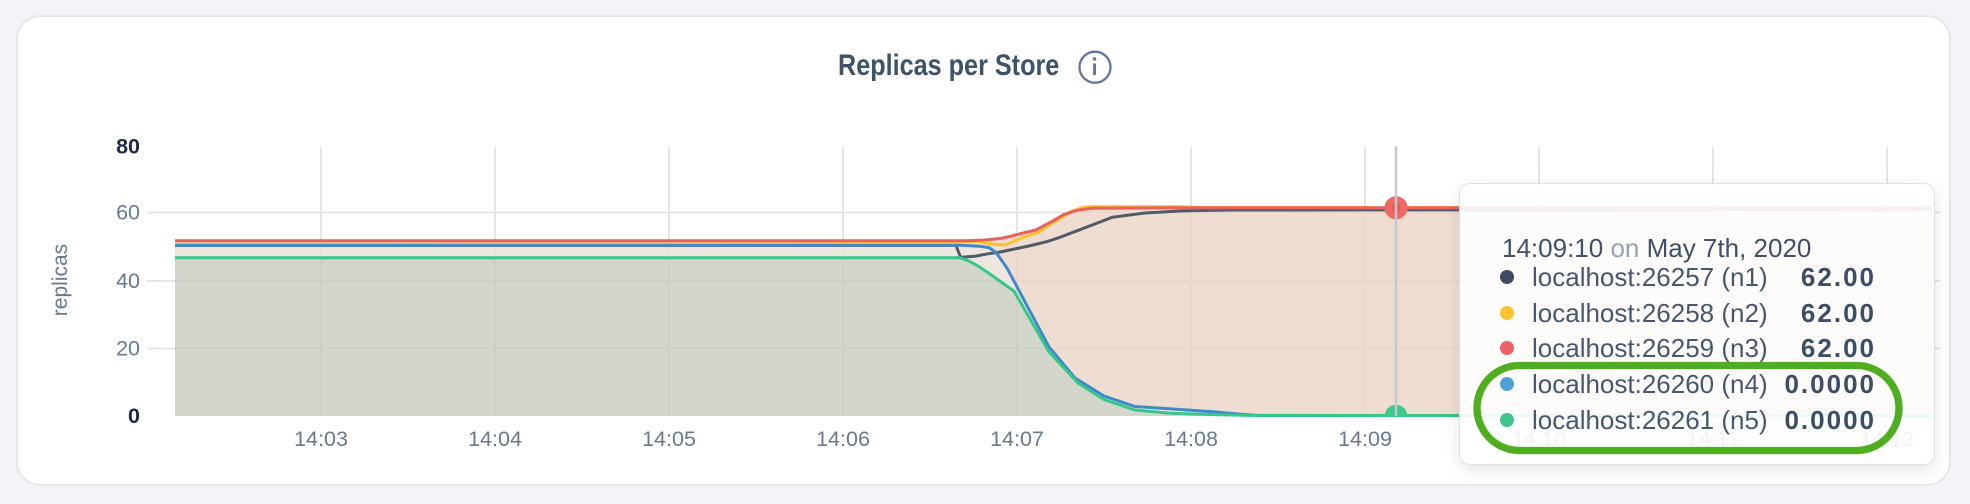 The height and width of the screenshot is (504, 1970). I want to click on svg-text: 14:03, so click(321, 439).